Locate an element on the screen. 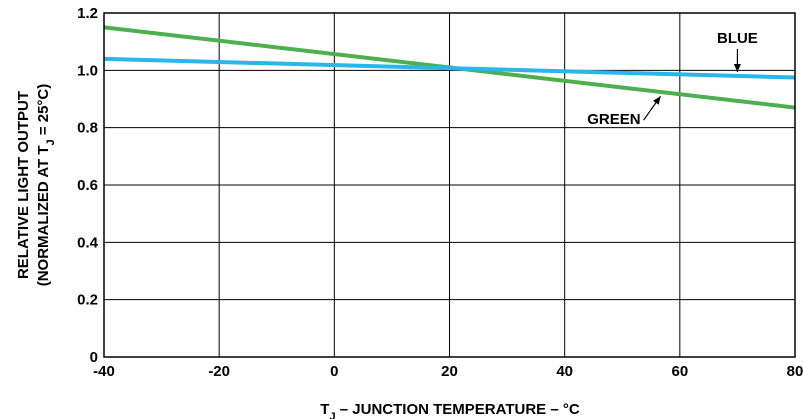 The height and width of the screenshot is (419, 803). y-tick-label: 0 is located at coordinates (94, 357).